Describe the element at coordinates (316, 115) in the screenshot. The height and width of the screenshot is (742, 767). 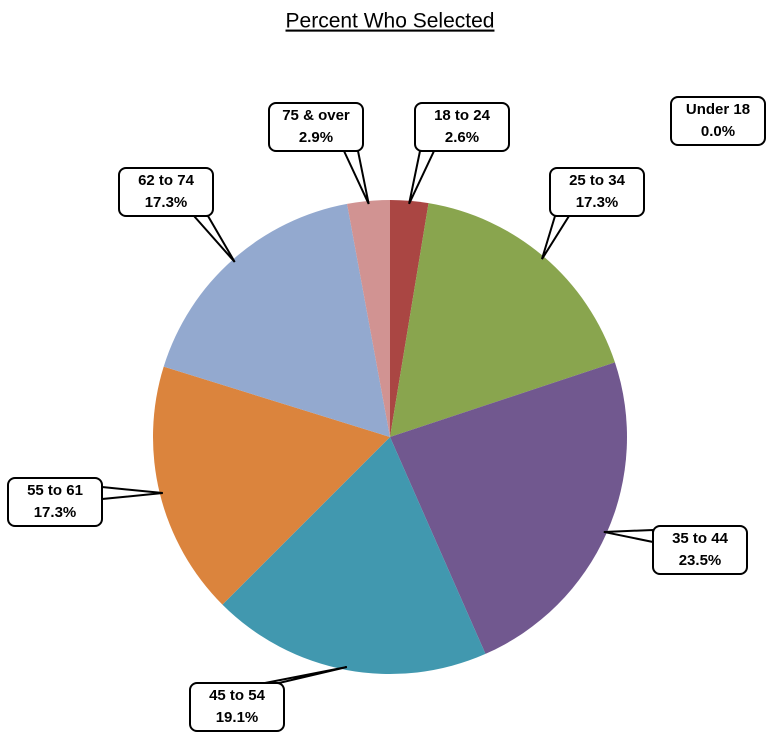
I see `category-label: 75 & over` at that location.